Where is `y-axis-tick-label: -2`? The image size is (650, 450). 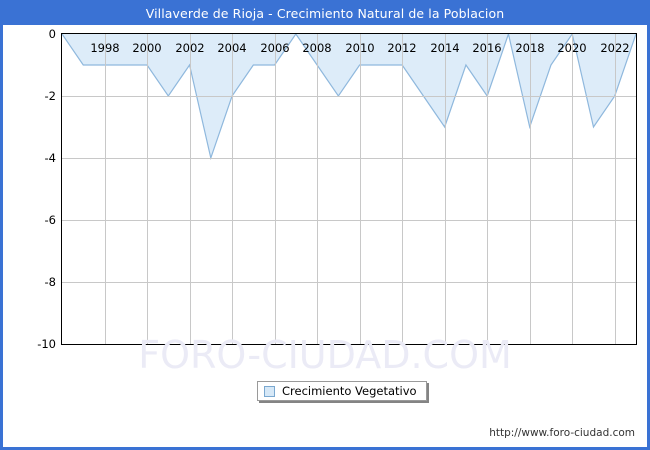 y-axis-tick-label: -2 is located at coordinates (50, 96).